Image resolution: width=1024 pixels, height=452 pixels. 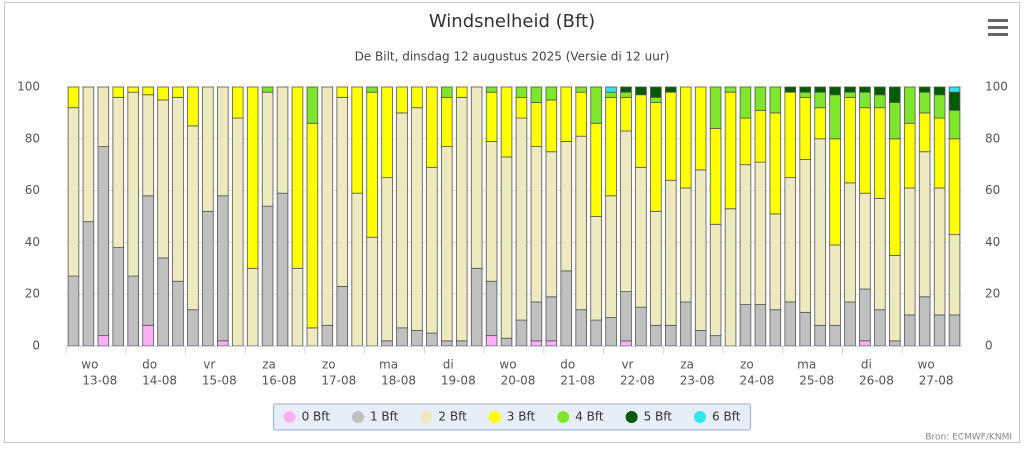 I want to click on x-tick-weekday: wo, so click(x=926, y=365).